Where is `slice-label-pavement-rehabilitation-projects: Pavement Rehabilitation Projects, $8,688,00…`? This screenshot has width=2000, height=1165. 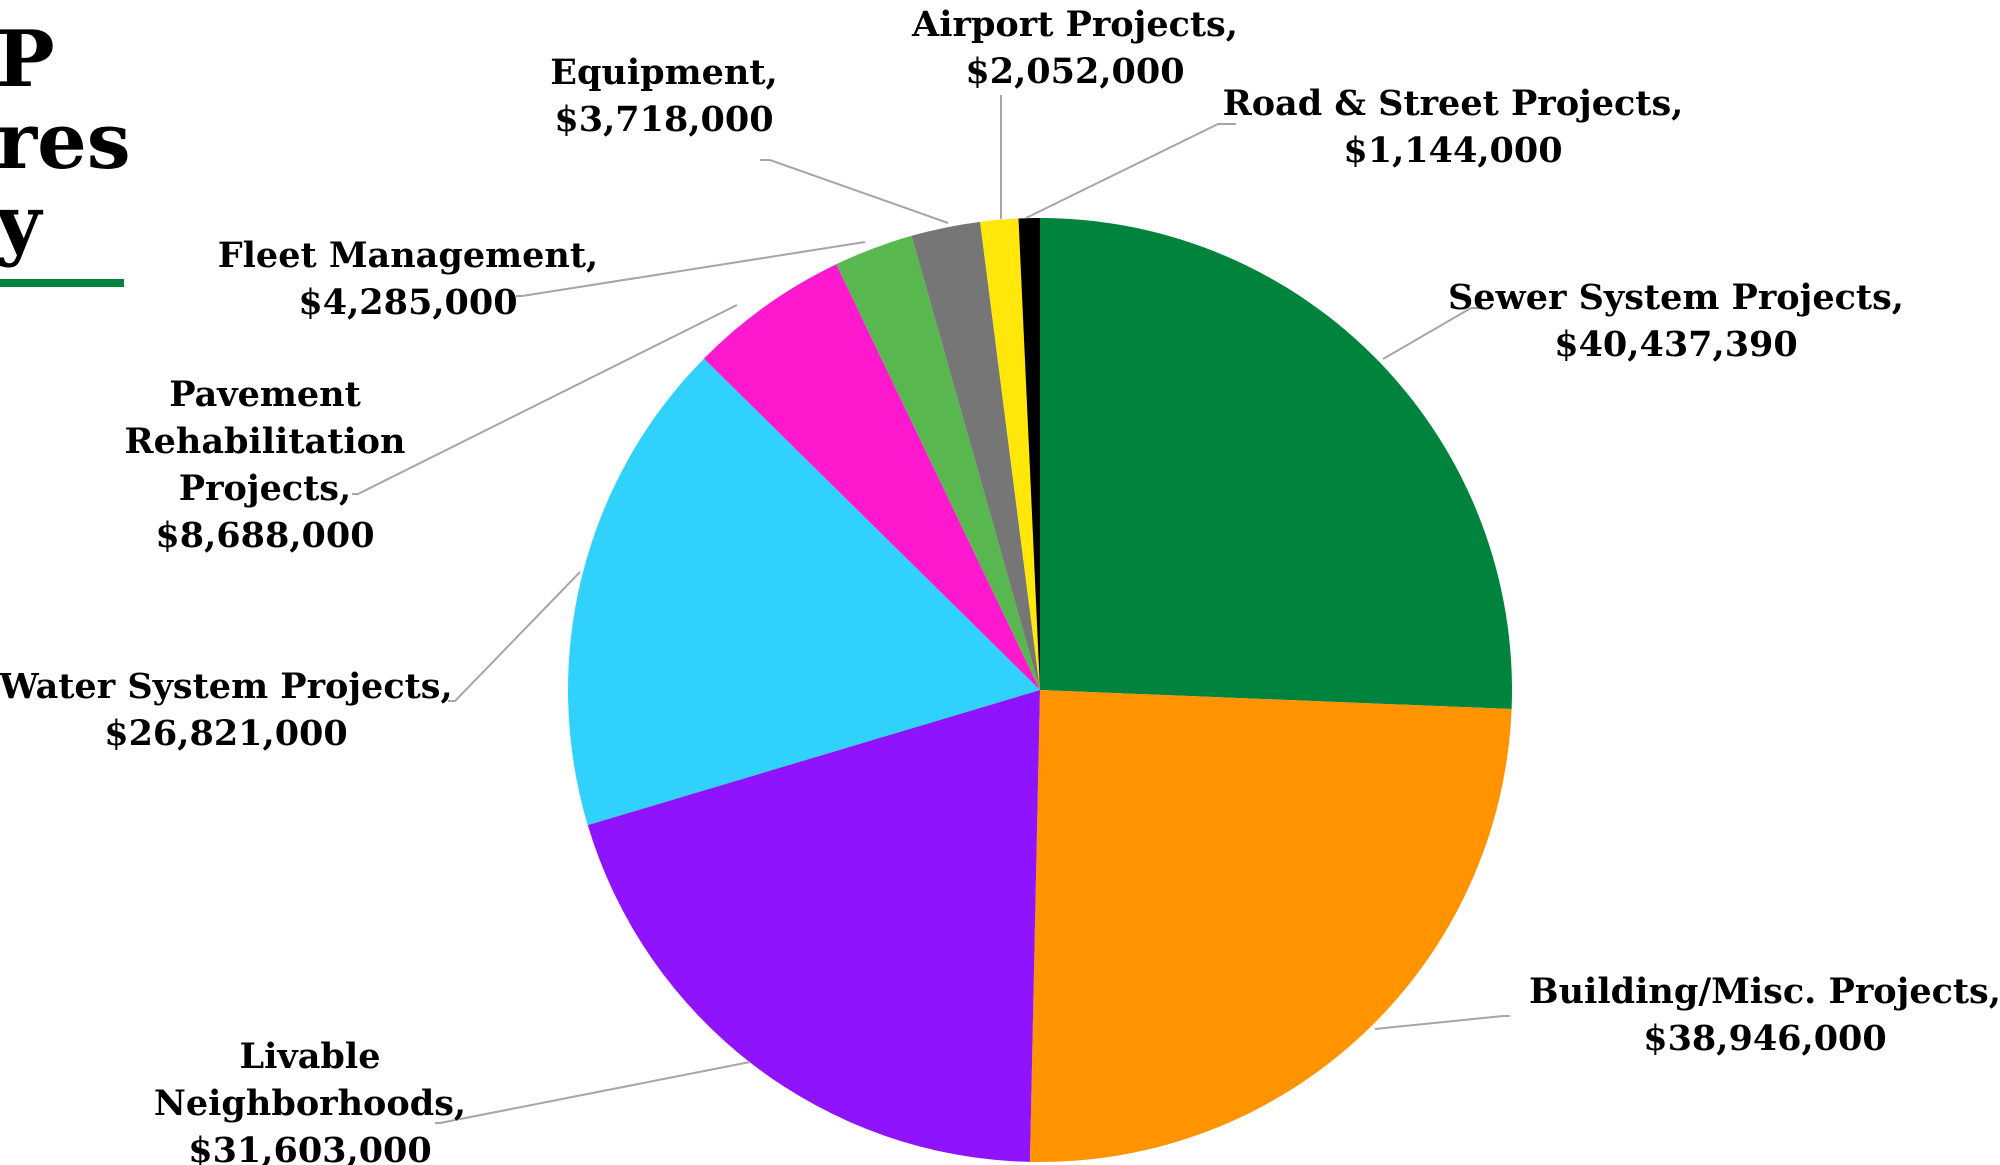 slice-label-pavement-rehabilitation-projects: Pavement Rehabilitation Projects, $8,688,00… is located at coordinates (265, 465).